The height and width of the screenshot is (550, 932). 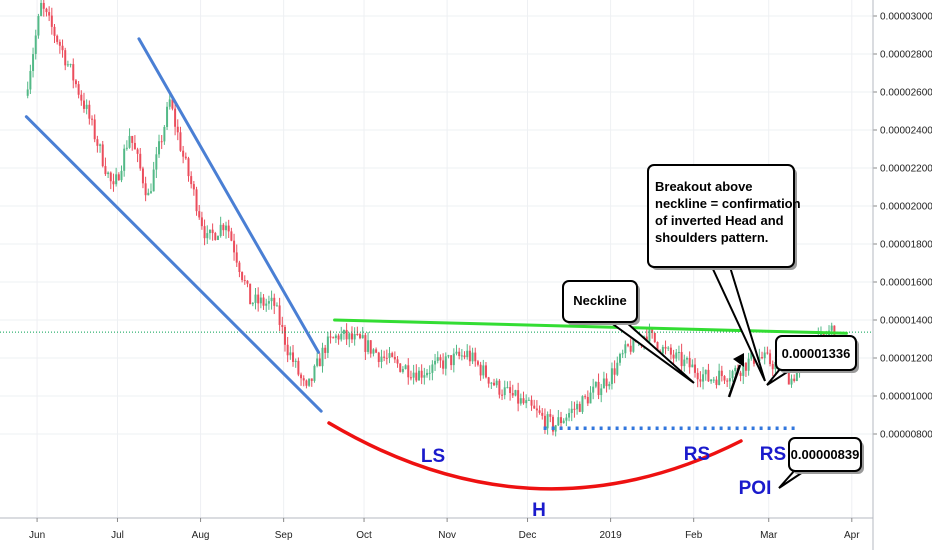 What do you see at coordinates (825, 454) in the screenshot?
I see `price-low-callout-text: 0.00000839` at bounding box center [825, 454].